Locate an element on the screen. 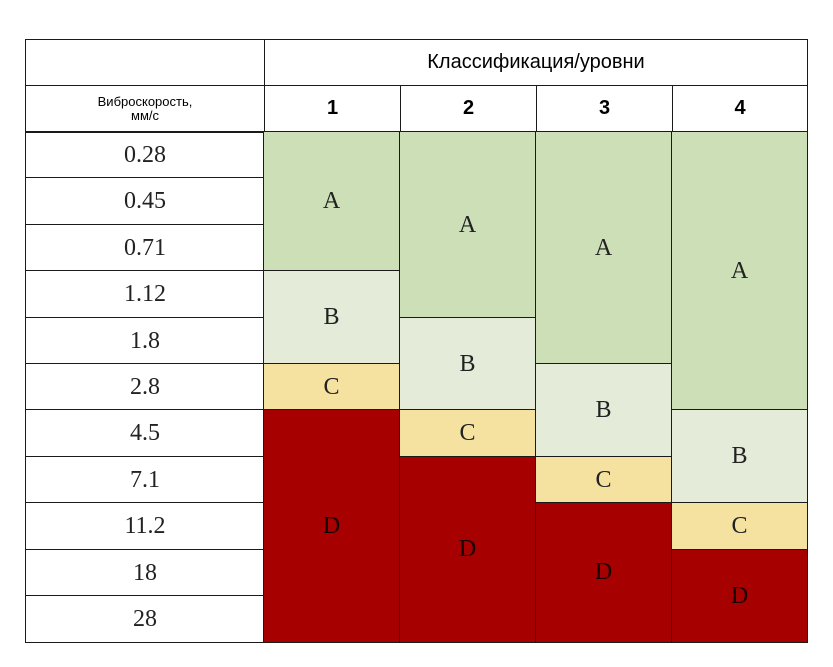 This screenshot has height=667, width=833. velocity-cell: 4.5 is located at coordinates (145, 433).